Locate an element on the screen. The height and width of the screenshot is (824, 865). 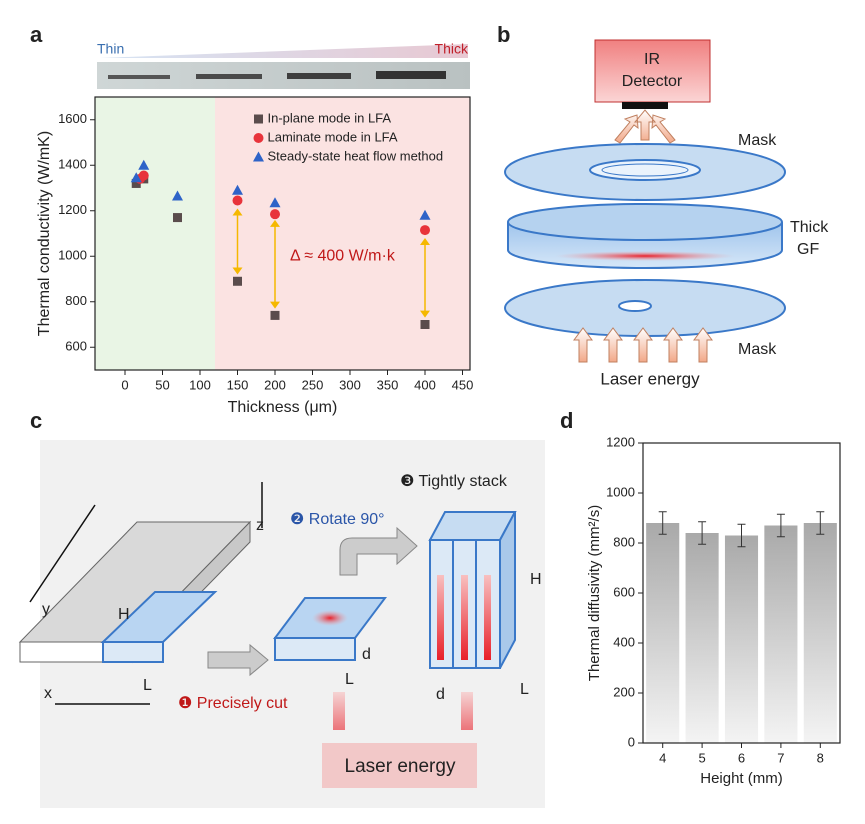
x-tick-label: 450 is located at coordinates (463, 384).